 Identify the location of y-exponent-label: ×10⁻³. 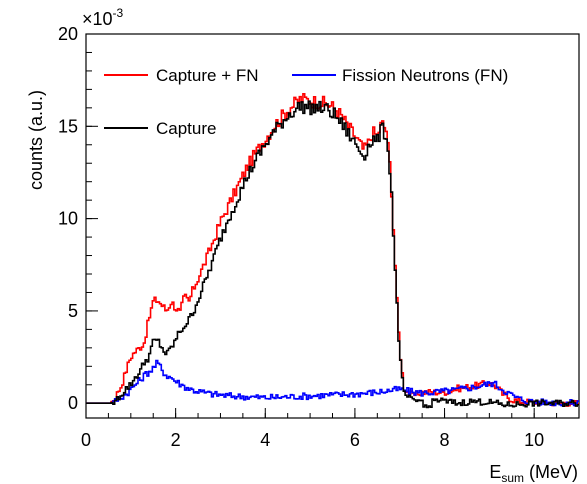
(103, 17).